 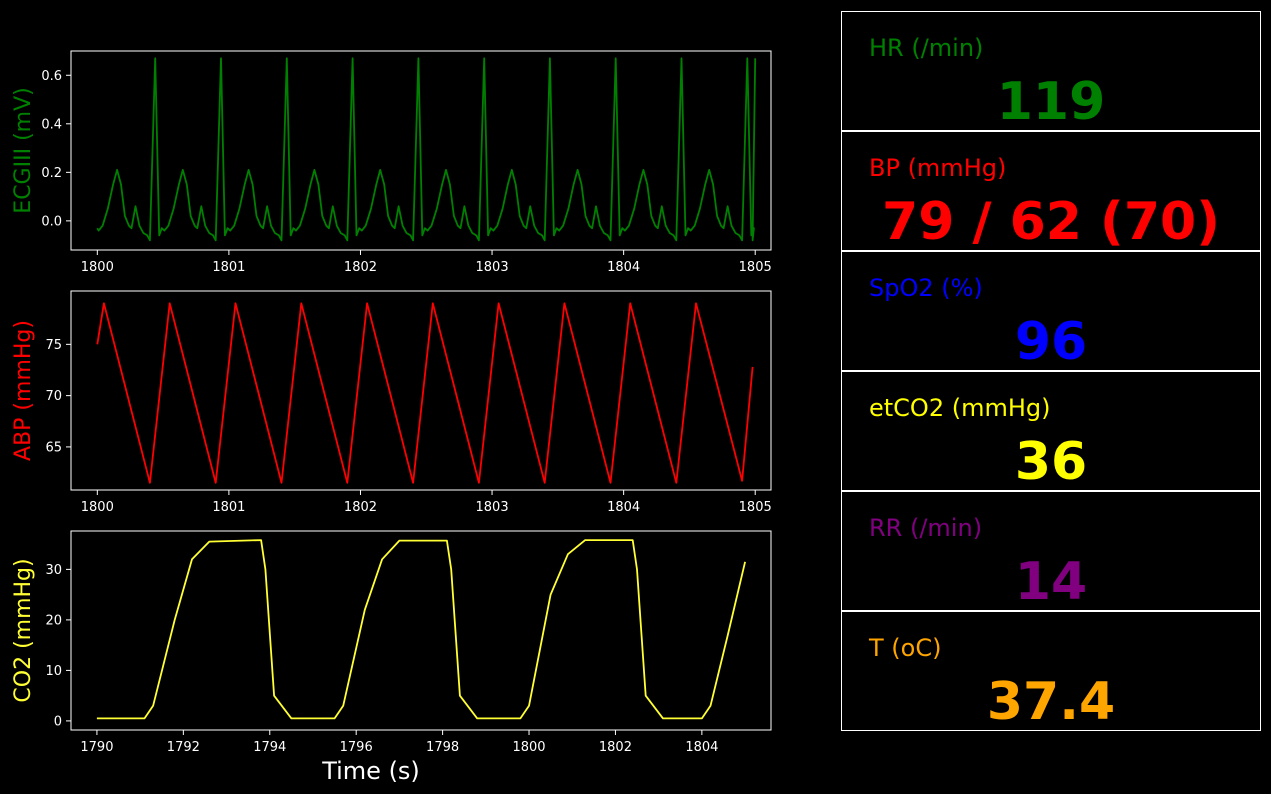 I want to click on x-tick-label: 1796, so click(x=356, y=747).